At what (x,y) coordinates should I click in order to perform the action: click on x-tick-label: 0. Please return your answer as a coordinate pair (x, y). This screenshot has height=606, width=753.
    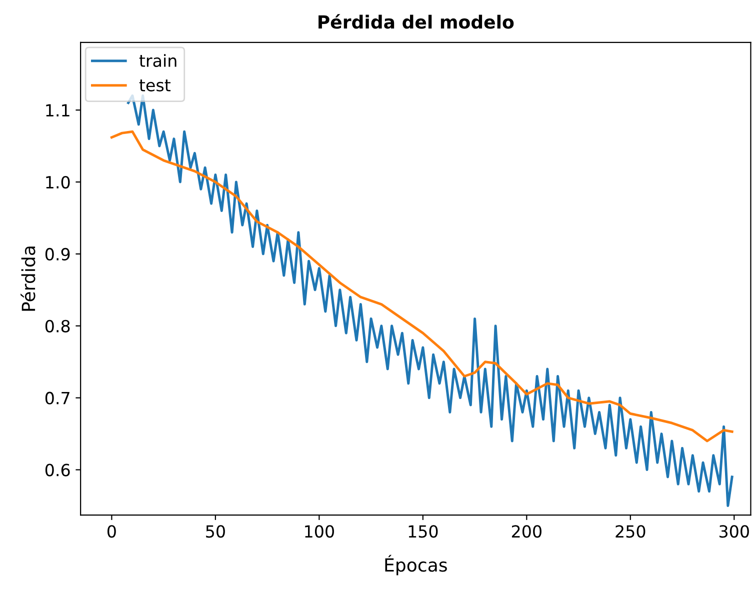
    Looking at the image, I should click on (111, 531).